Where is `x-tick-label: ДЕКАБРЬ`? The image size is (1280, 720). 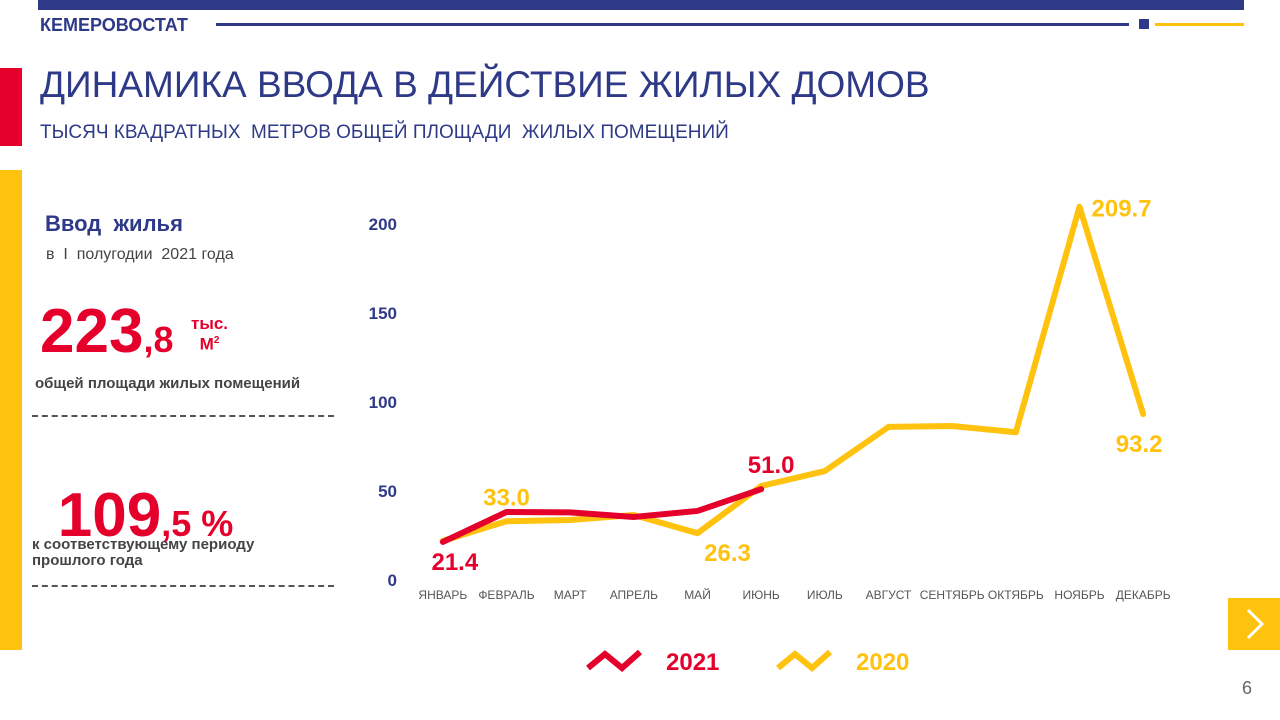 x-tick-label: ДЕКАБРЬ is located at coordinates (1143, 595).